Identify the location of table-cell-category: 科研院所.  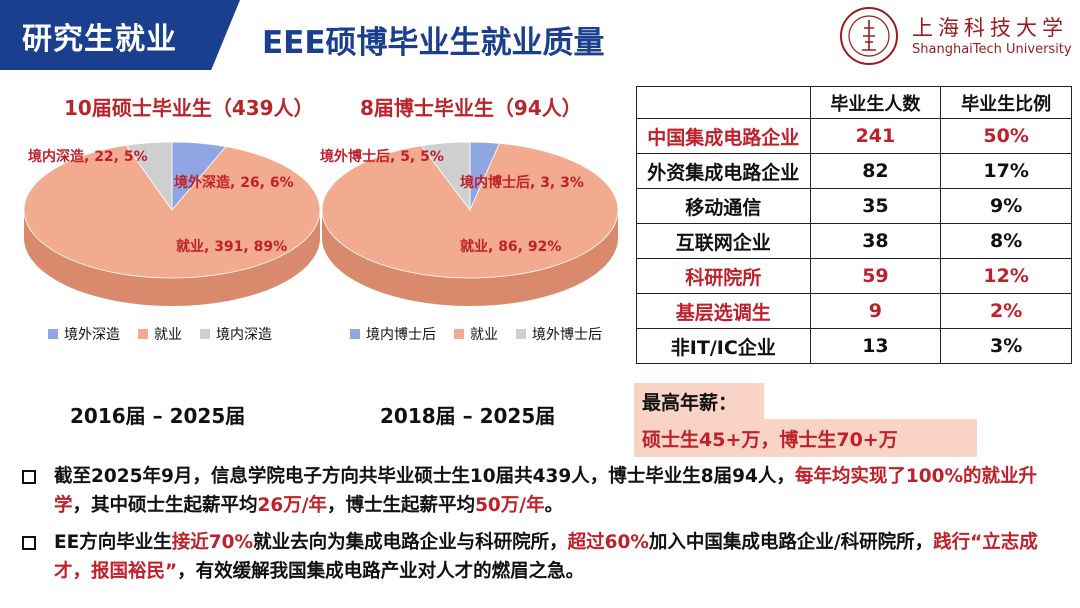
(723, 276).